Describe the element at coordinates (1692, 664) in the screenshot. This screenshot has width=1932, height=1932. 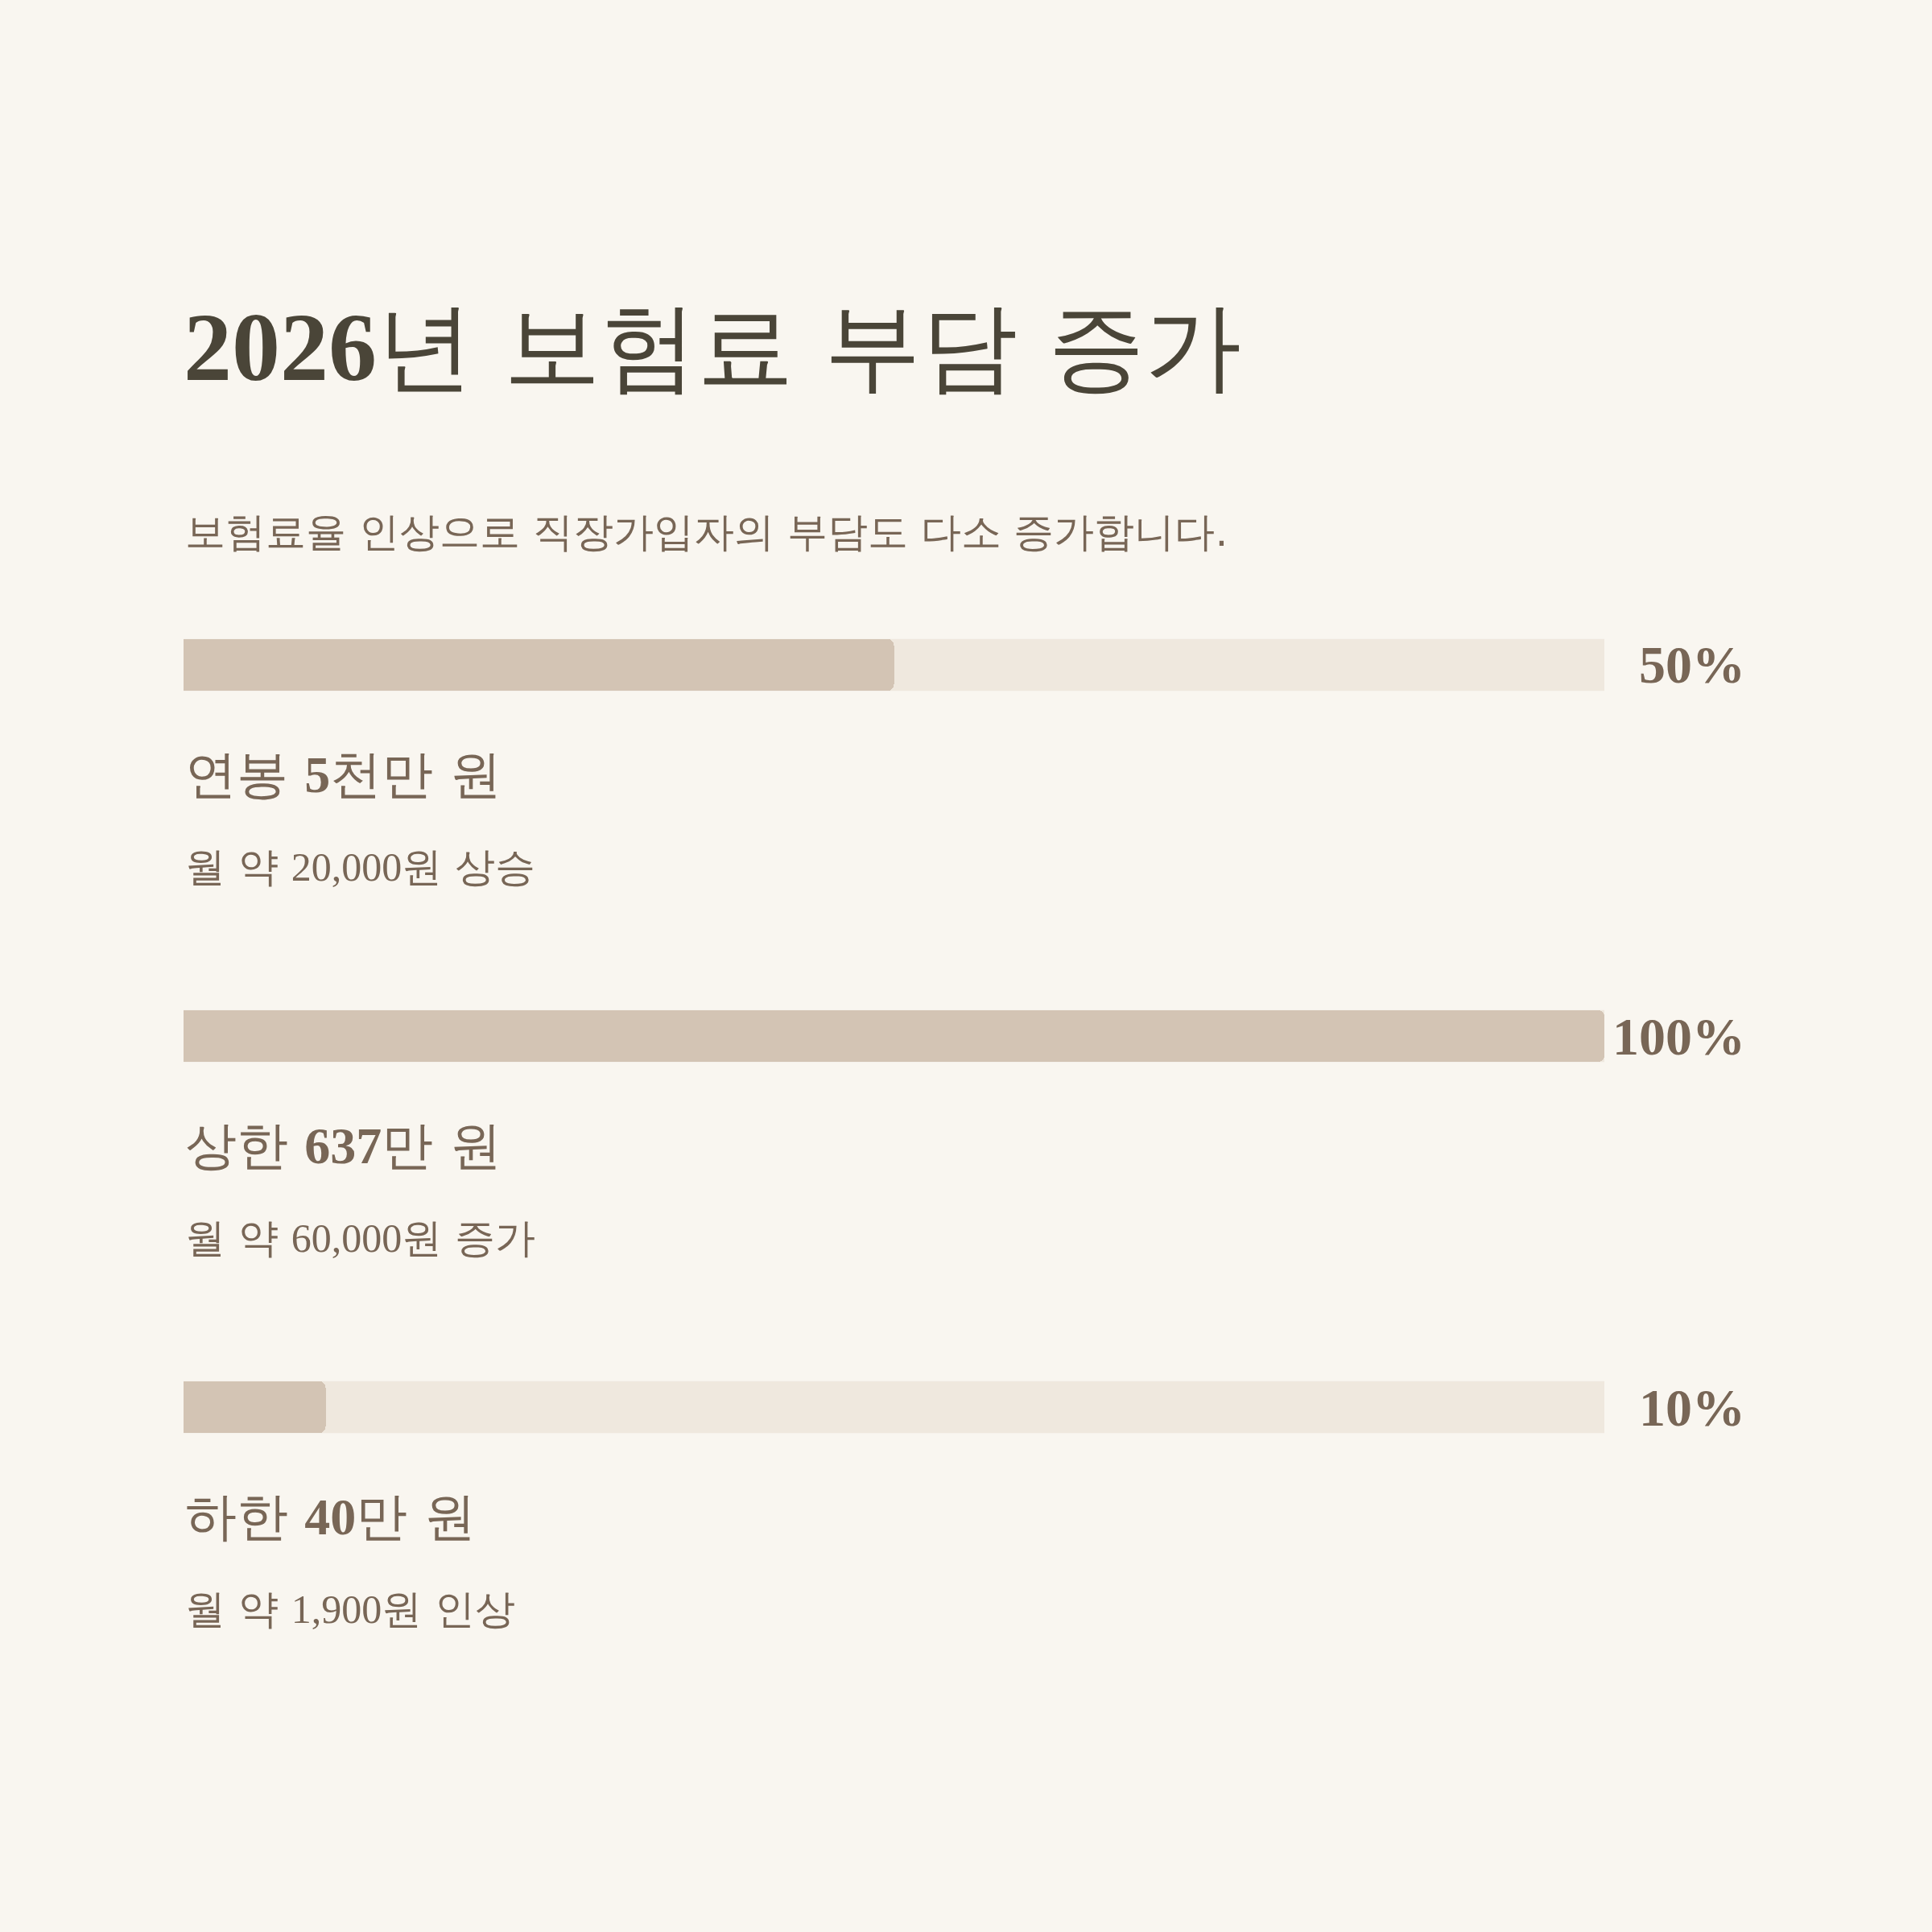
I see `data-label: 50%` at that location.